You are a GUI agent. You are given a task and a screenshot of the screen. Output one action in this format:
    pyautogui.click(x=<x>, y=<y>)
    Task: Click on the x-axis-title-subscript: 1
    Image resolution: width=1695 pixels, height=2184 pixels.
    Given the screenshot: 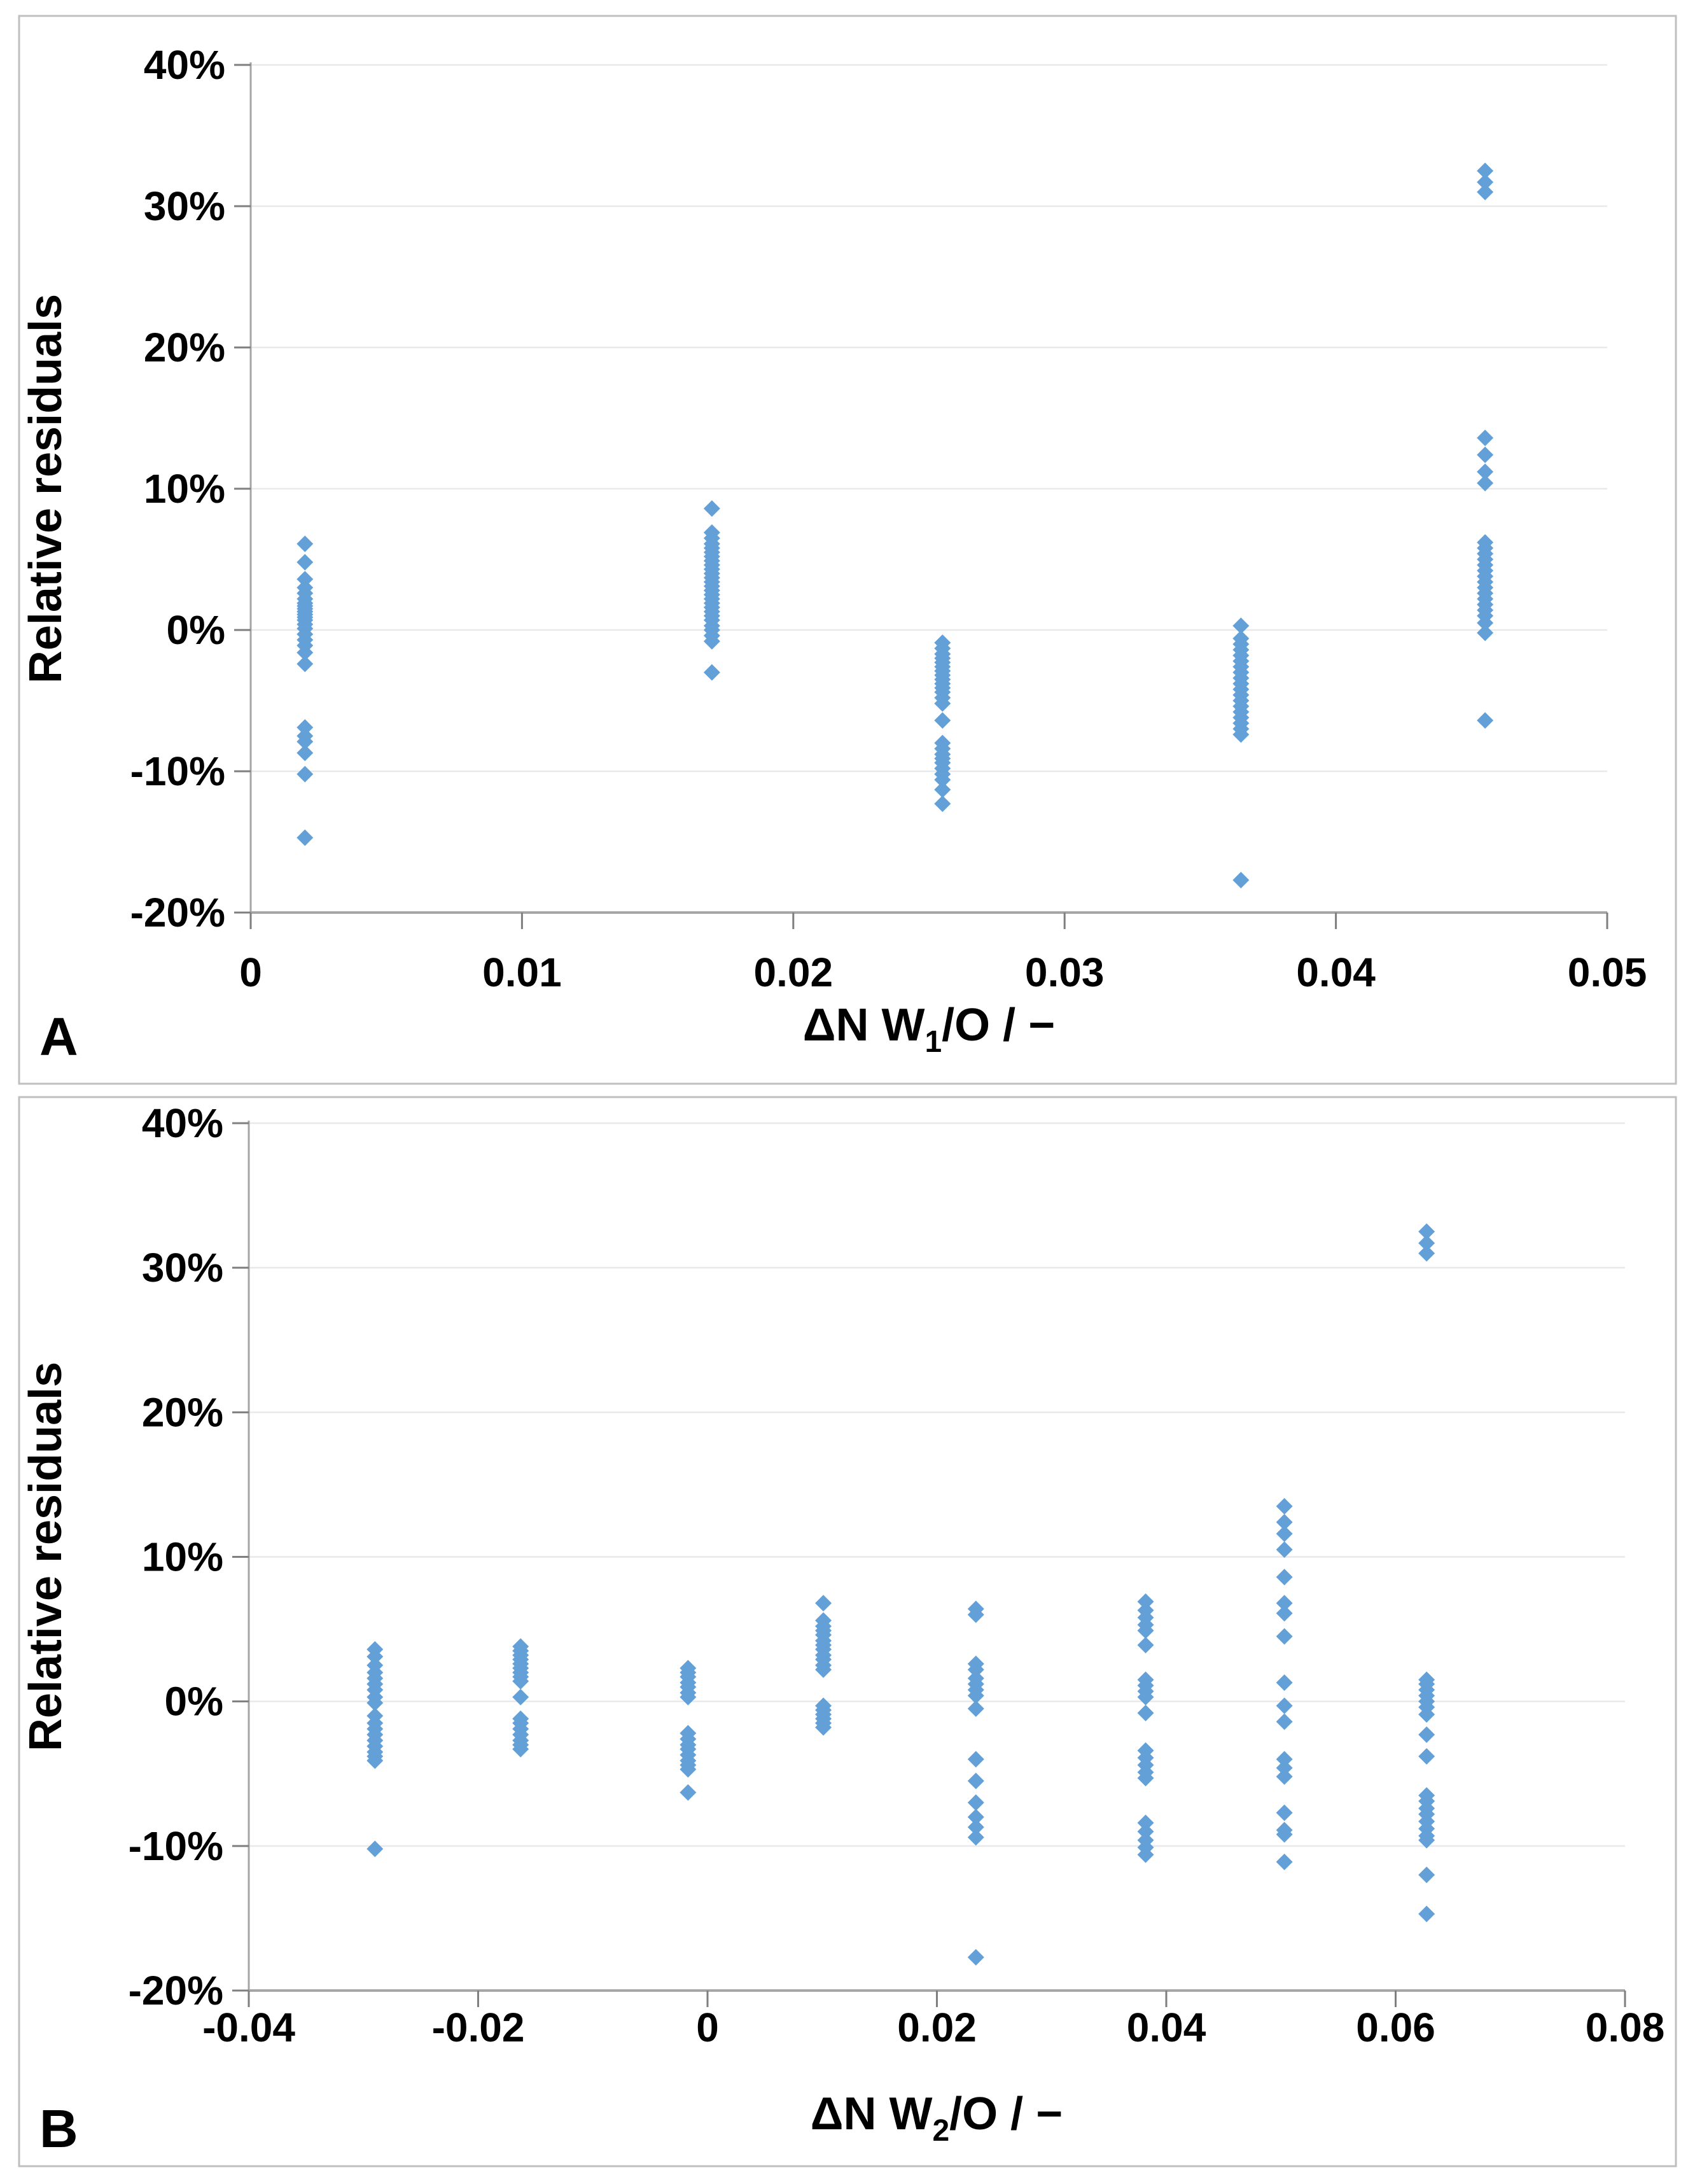 What is the action you would take?
    pyautogui.click(x=933, y=1042)
    